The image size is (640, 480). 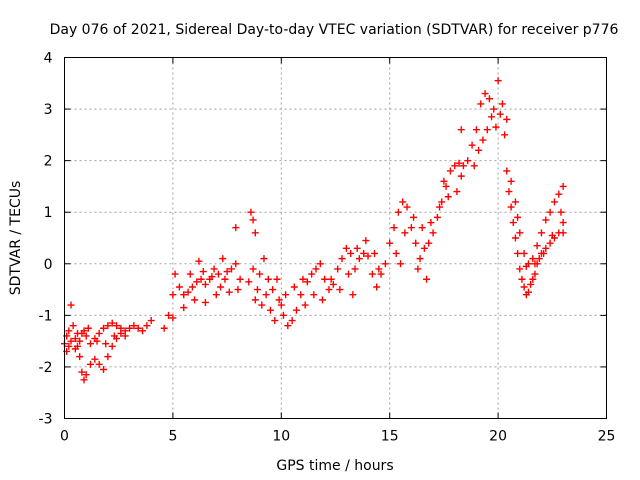 I want to click on y-axis-label: SDTVAR / TECUs, so click(x=16, y=238).